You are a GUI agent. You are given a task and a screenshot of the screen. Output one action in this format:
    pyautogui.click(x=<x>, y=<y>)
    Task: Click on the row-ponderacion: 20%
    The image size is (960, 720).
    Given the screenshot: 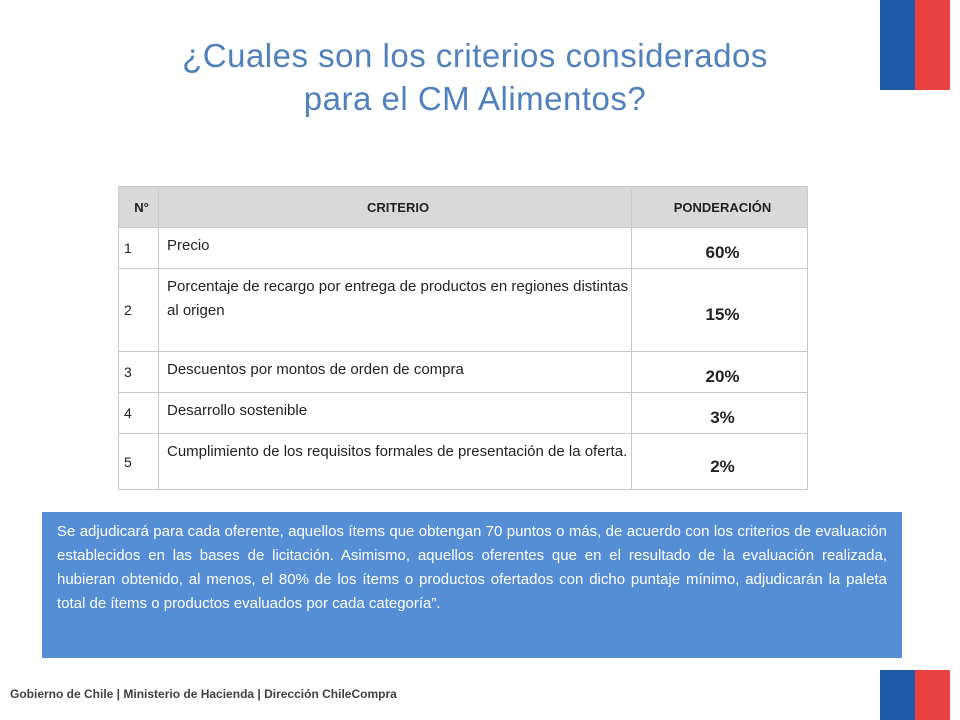 What is the action you would take?
    pyautogui.click(x=719, y=372)
    